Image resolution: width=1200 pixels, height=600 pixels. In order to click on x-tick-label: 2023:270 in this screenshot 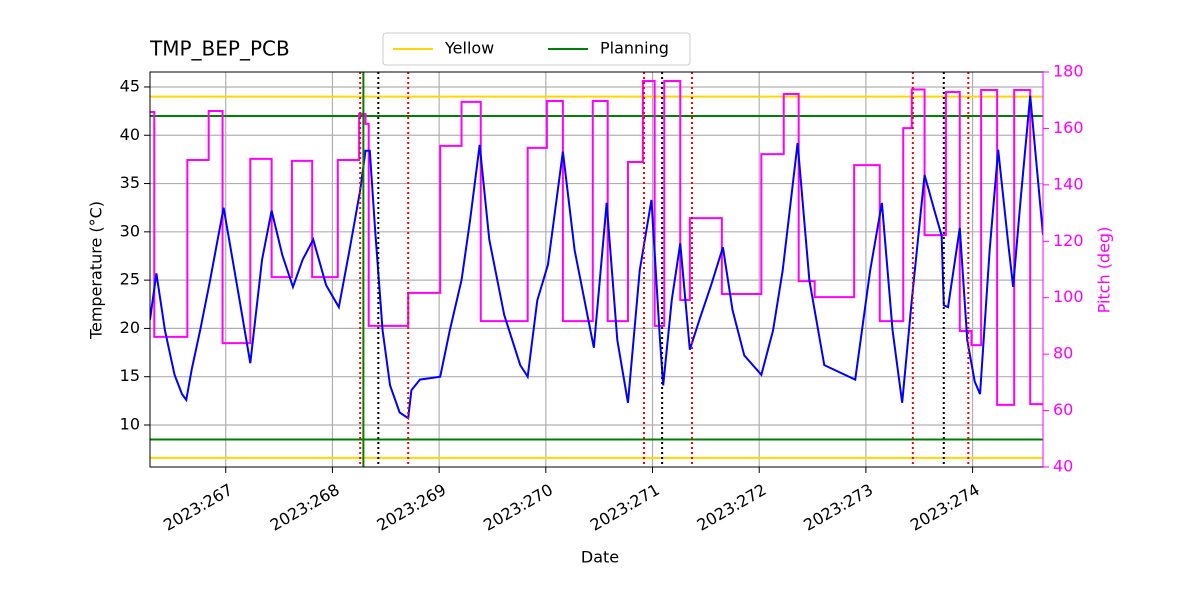, I will do `click(518, 507)`.